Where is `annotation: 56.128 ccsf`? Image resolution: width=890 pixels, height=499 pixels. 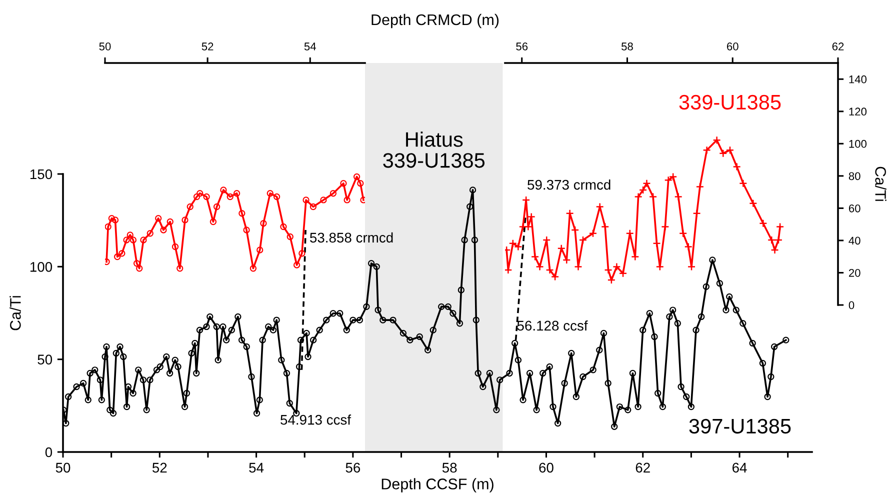
annotation: 56.128 ccsf is located at coordinates (552, 325).